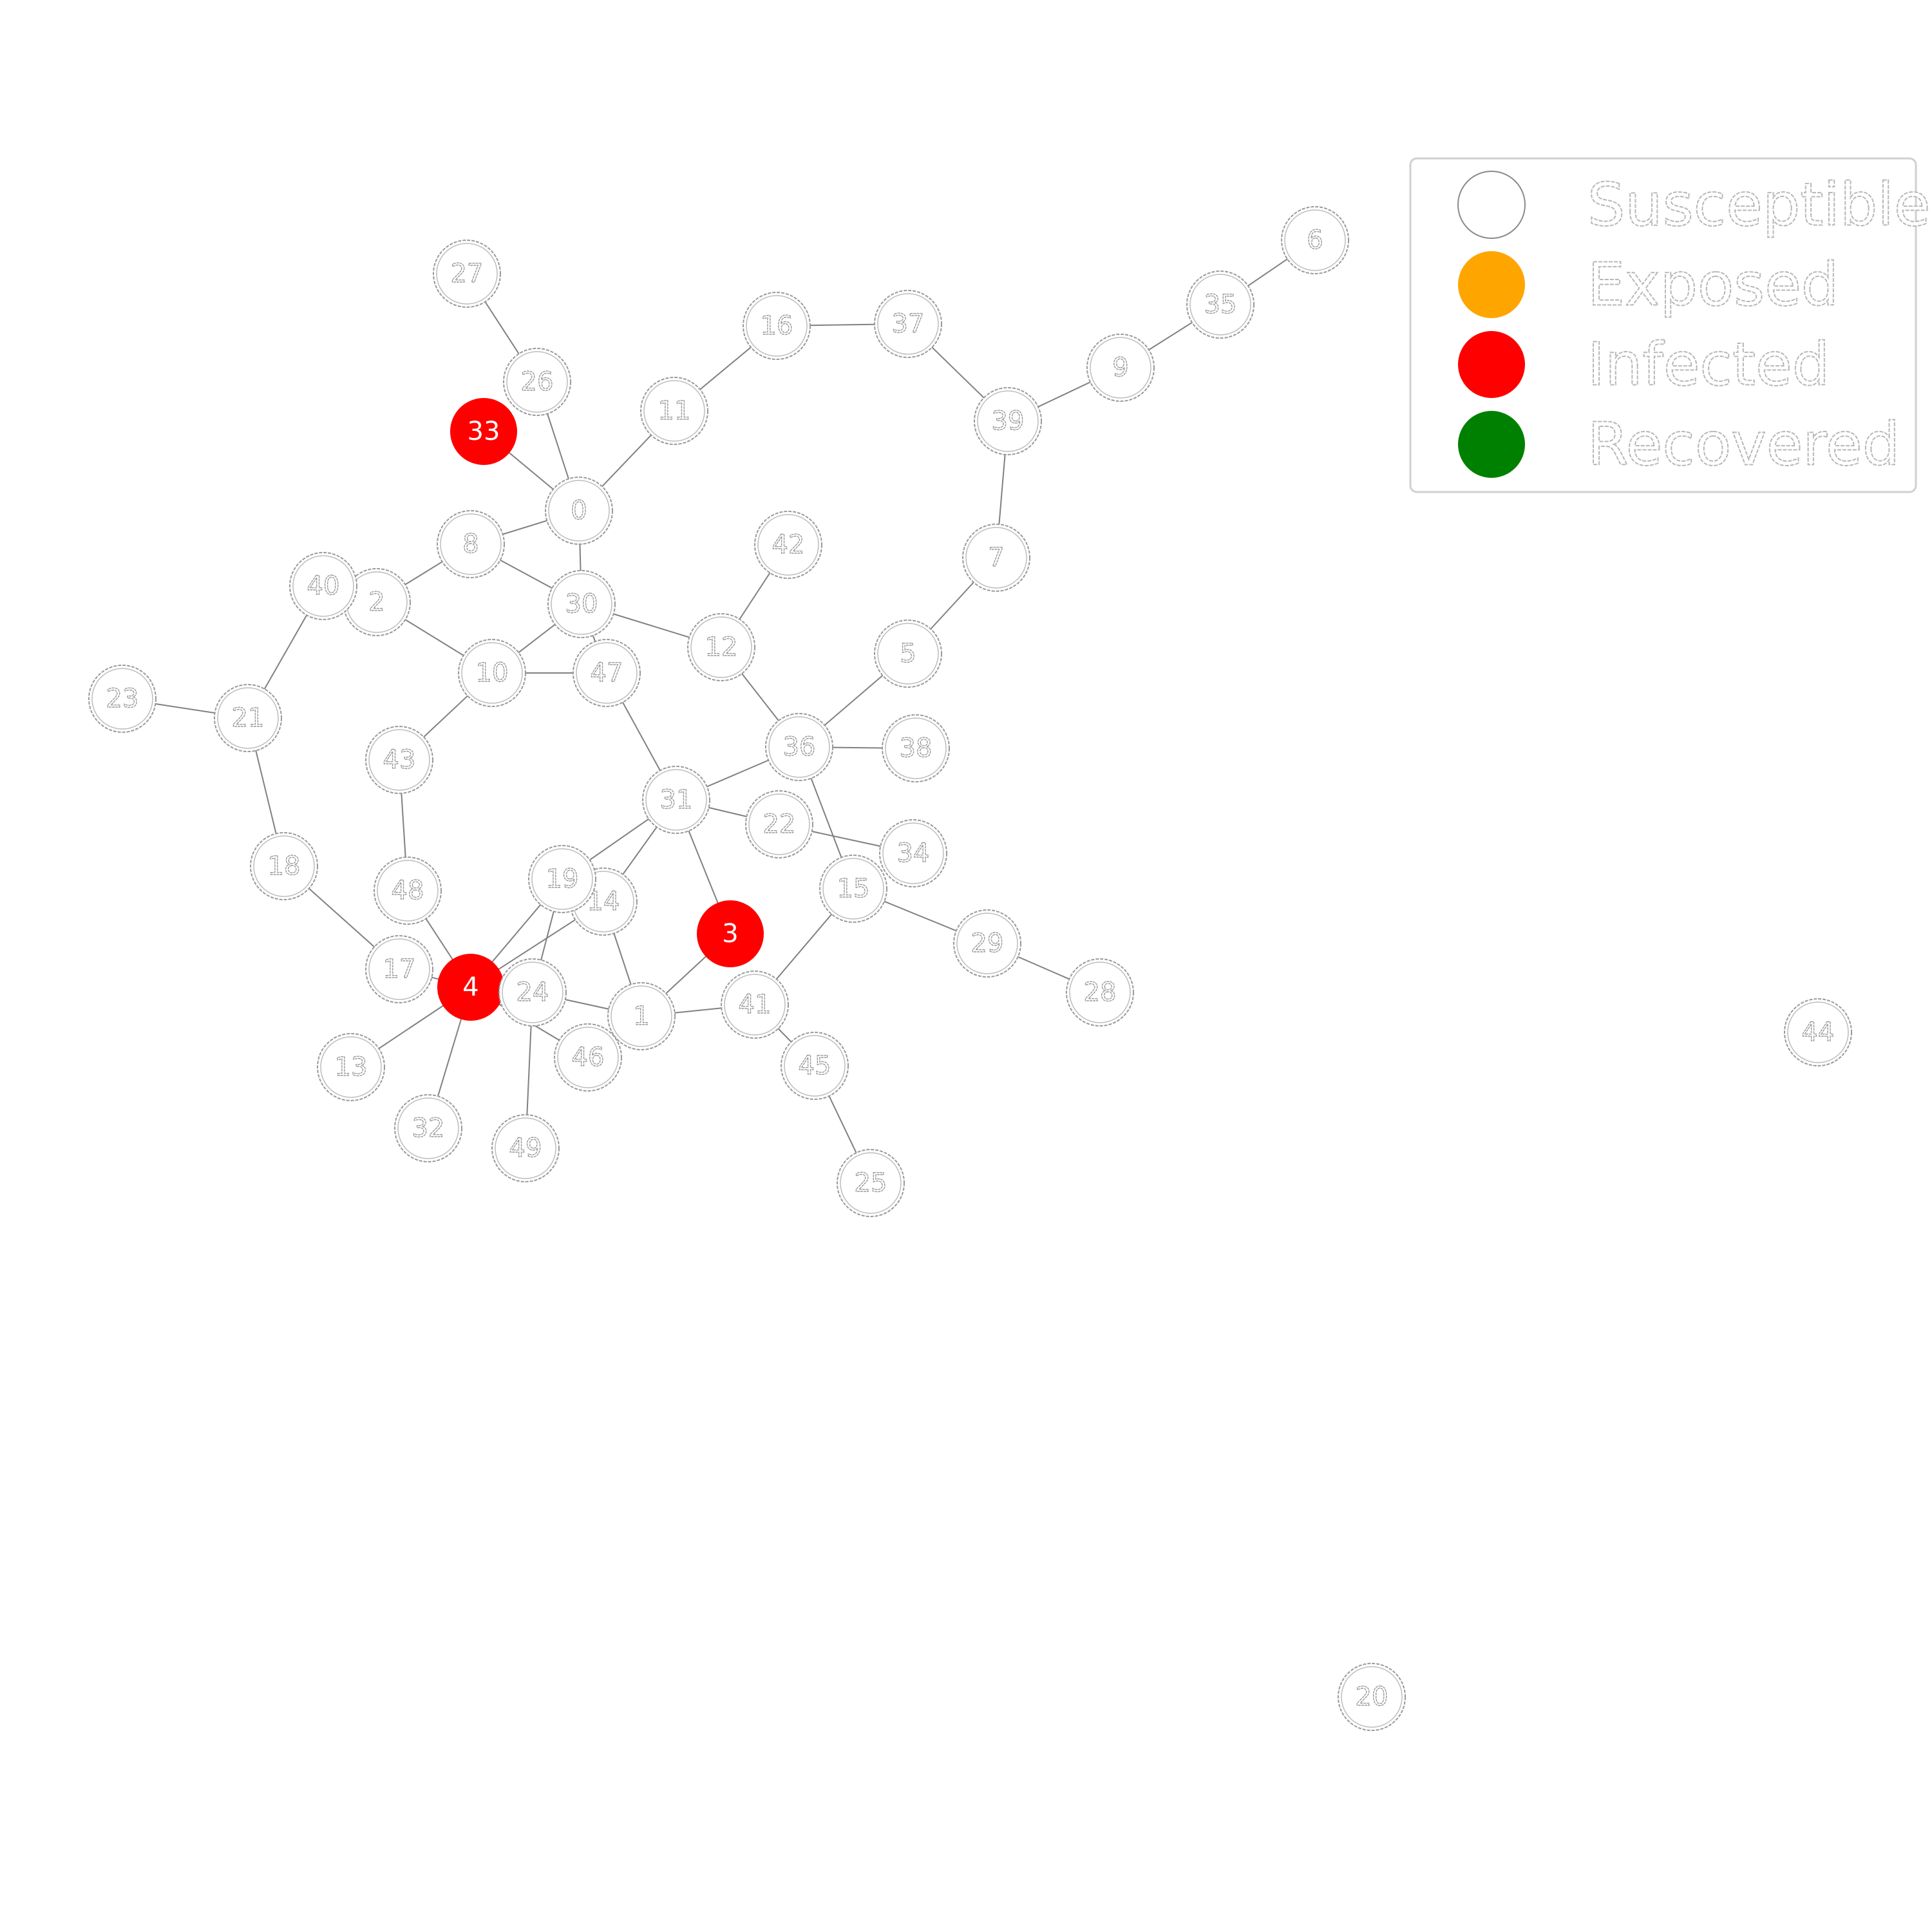 The image size is (1932, 1932). Describe the element at coordinates (1492, 285) in the screenshot. I see `legend-swatch` at that location.